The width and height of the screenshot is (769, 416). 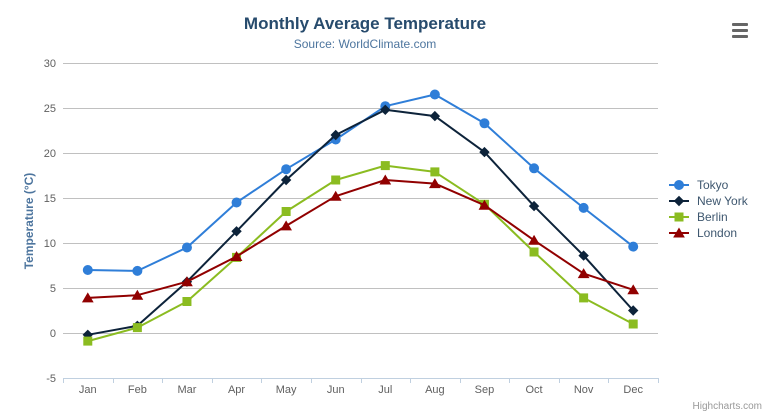 What do you see at coordinates (88, 390) in the screenshot?
I see `x-axis-tick-label: Jan` at bounding box center [88, 390].